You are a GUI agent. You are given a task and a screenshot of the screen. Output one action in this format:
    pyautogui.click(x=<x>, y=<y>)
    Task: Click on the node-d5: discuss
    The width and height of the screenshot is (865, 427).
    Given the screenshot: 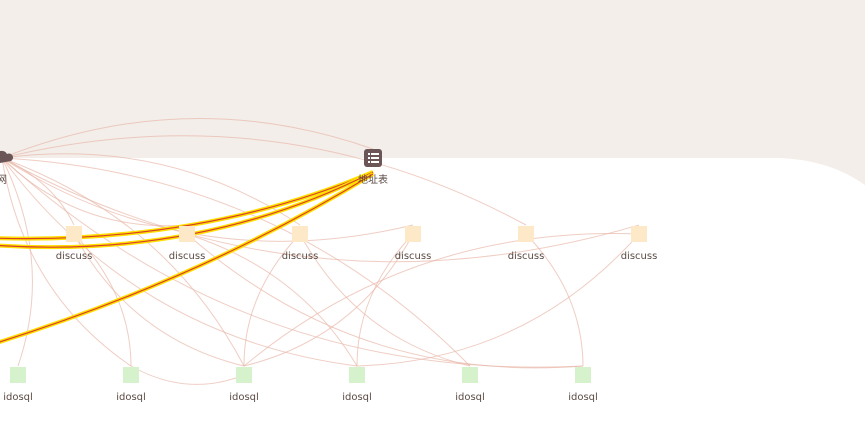 What is the action you would take?
    pyautogui.click(x=526, y=244)
    